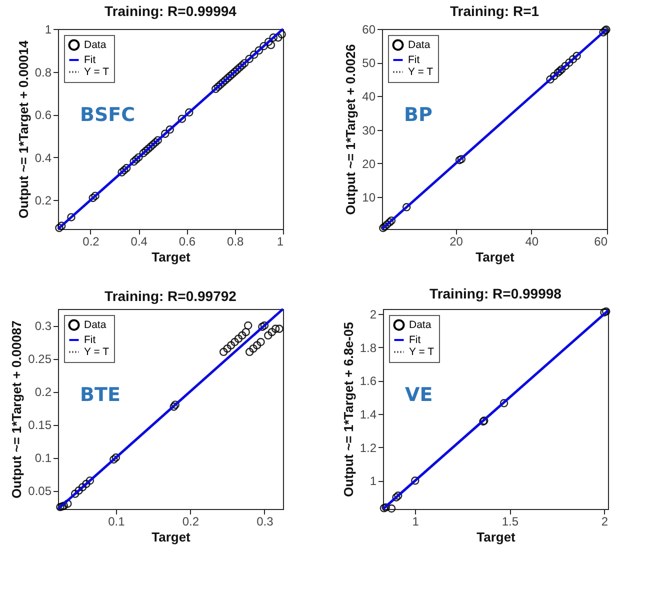 This screenshot has height=615, width=668. I want to click on x-tick-label: 2, so click(604, 521).